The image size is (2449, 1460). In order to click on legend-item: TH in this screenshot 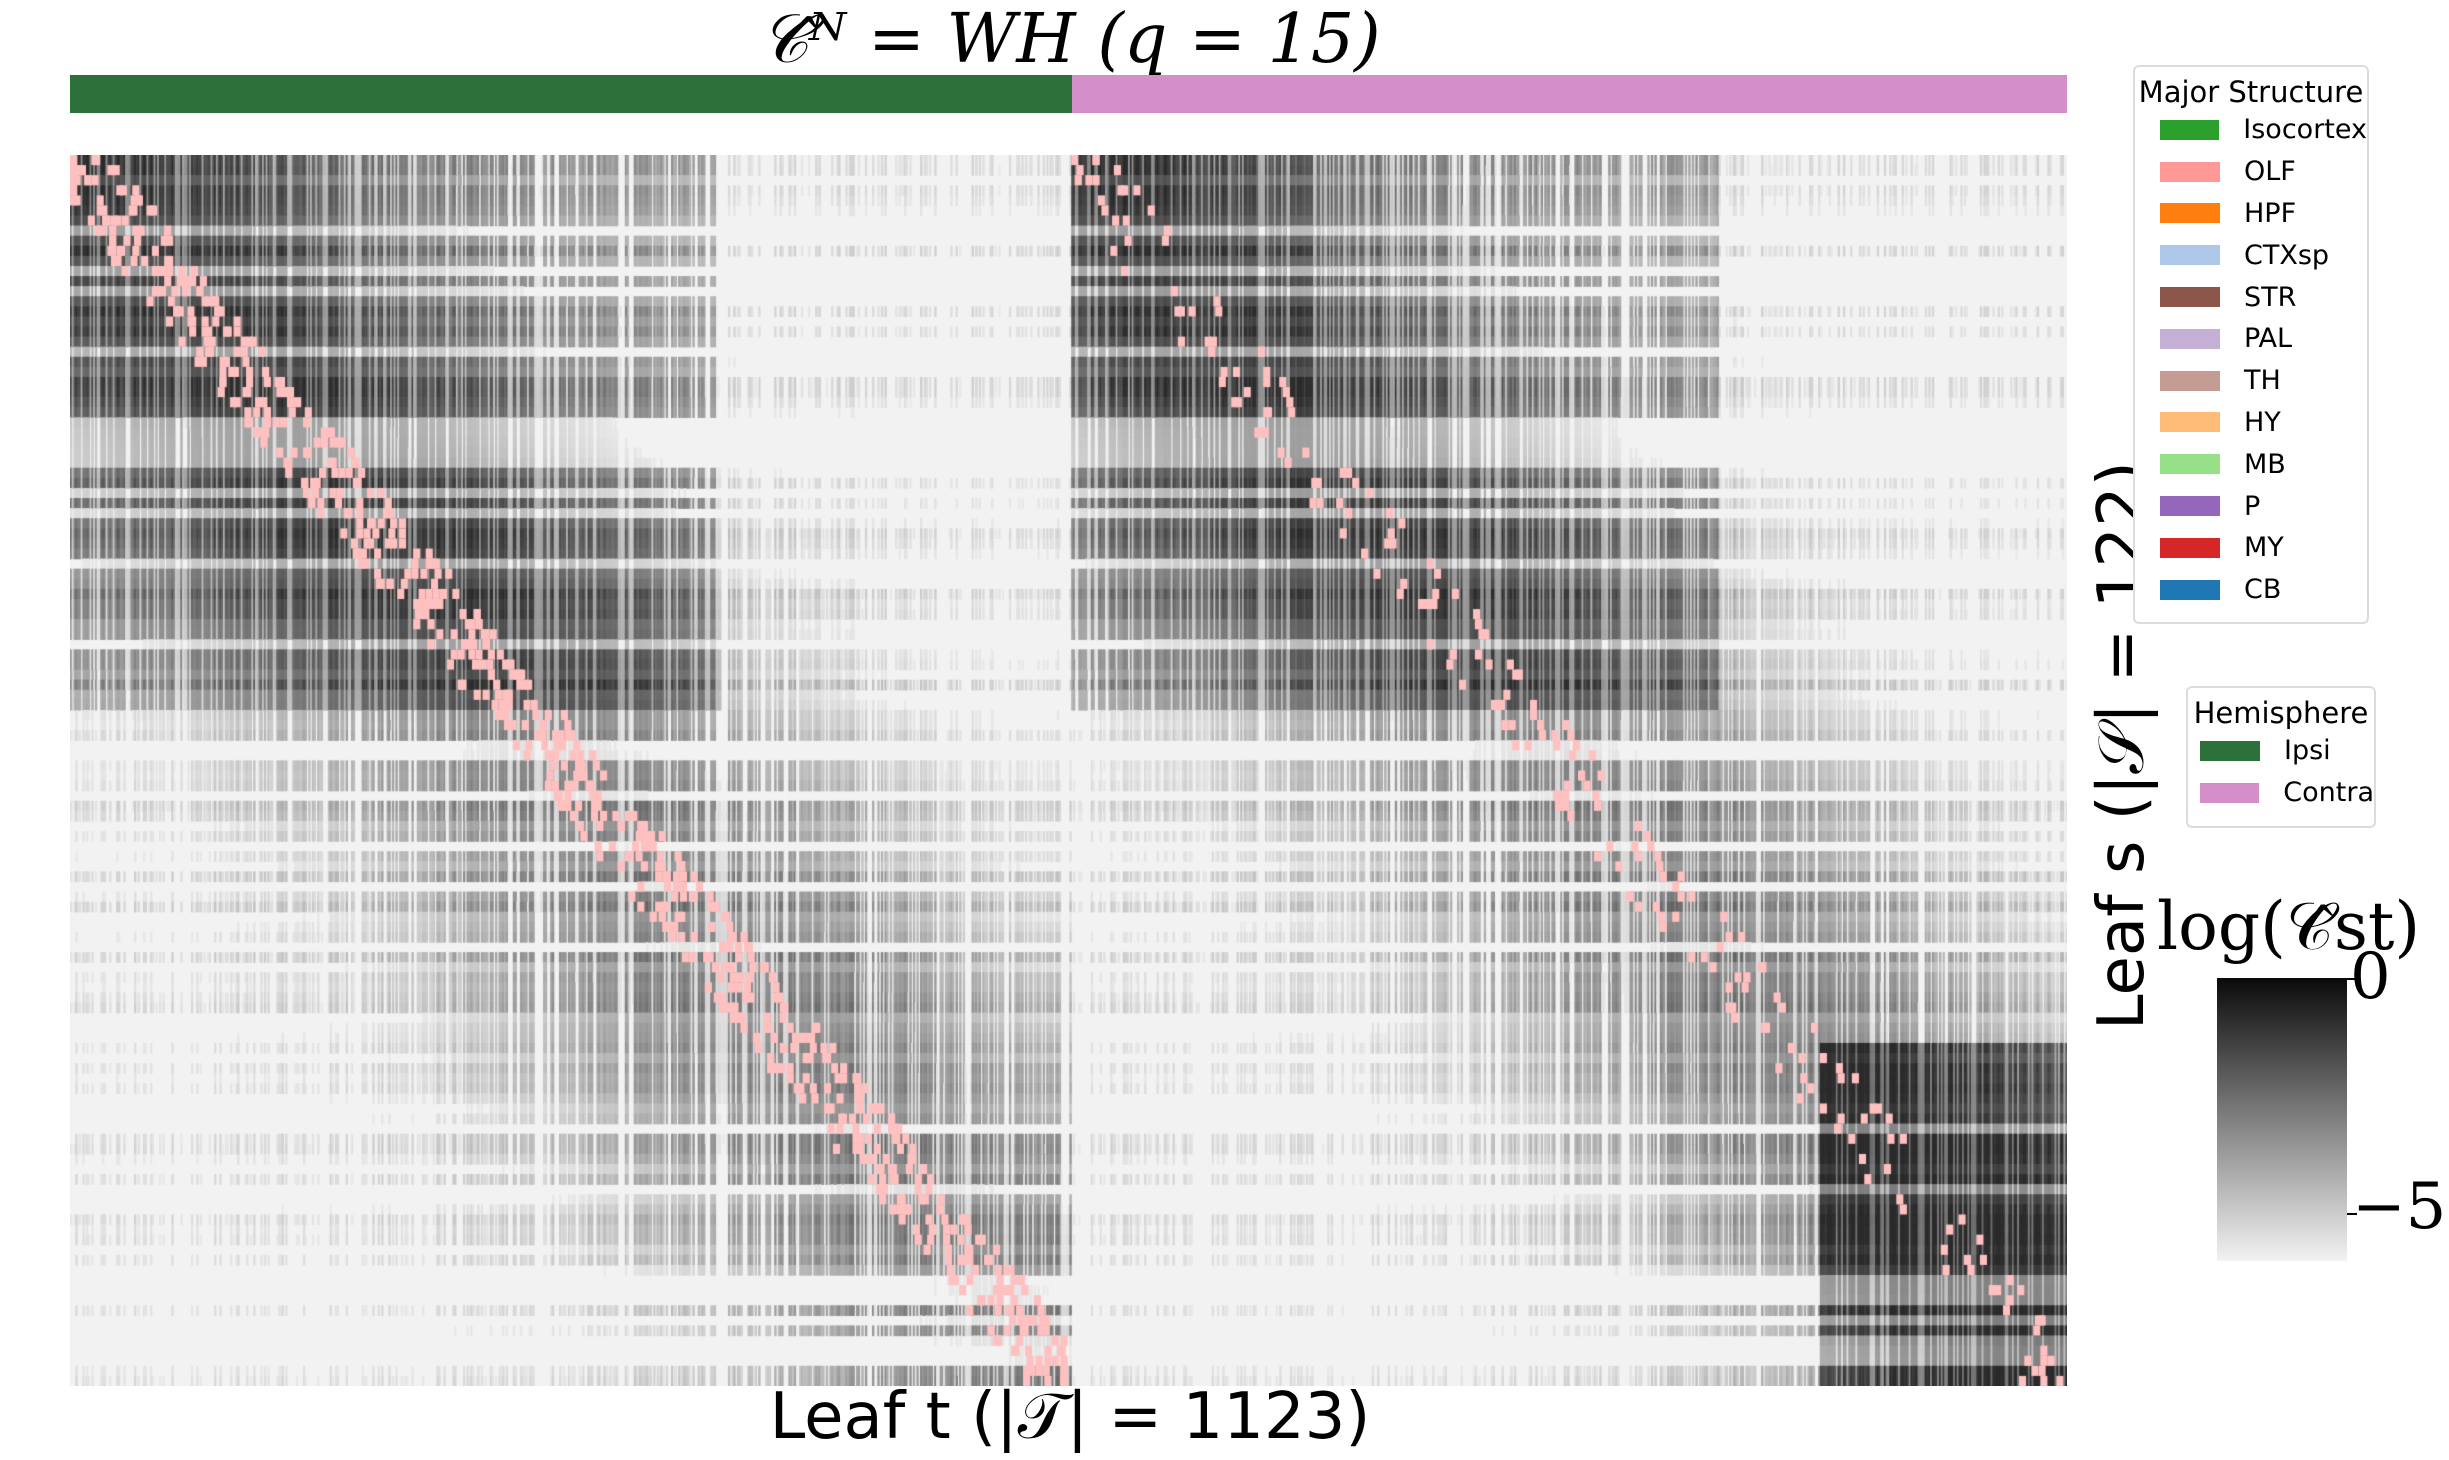, I will do `click(2251, 381)`.